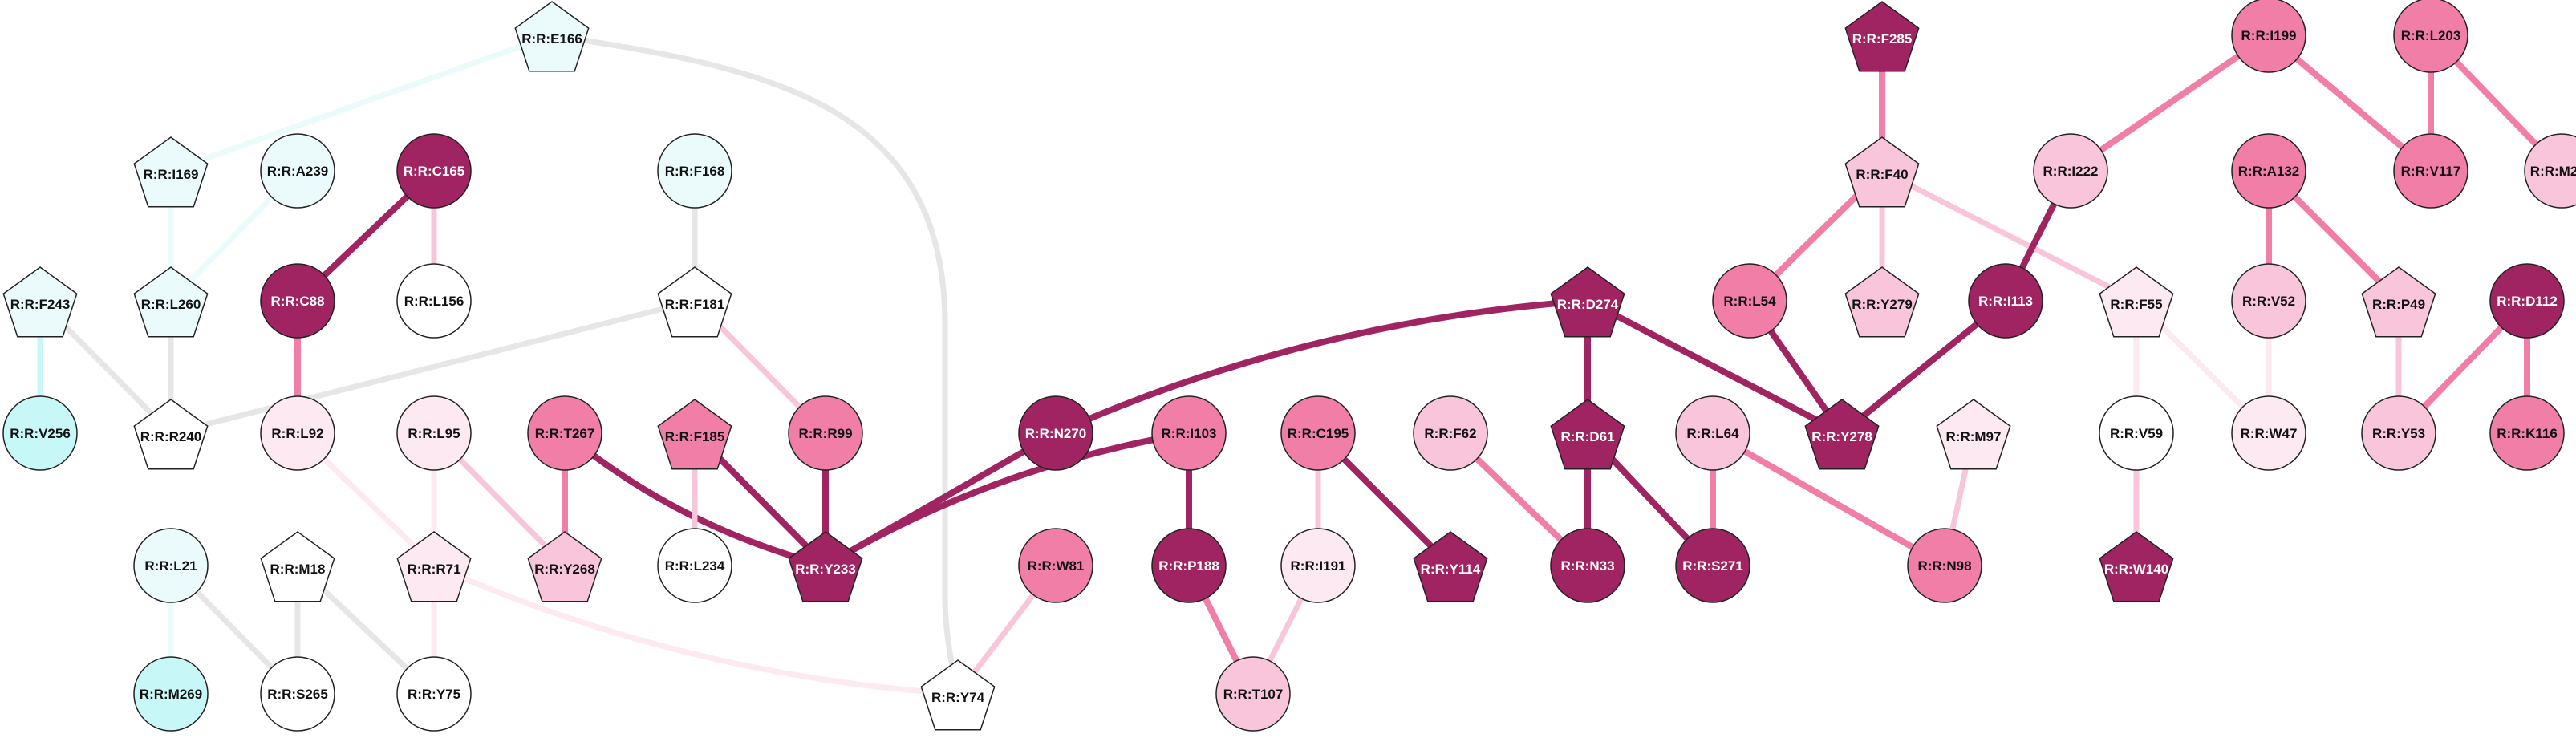 The image size is (2576, 738). I want to click on node-label: R:R:Y279, so click(1882, 304).